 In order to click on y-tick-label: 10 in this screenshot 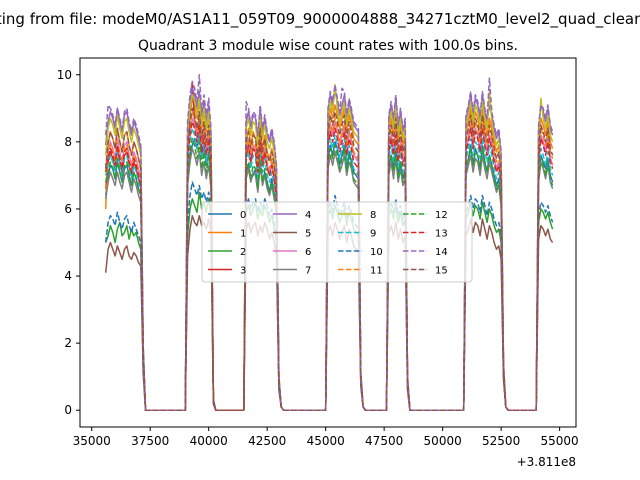, I will do `click(64, 75)`.